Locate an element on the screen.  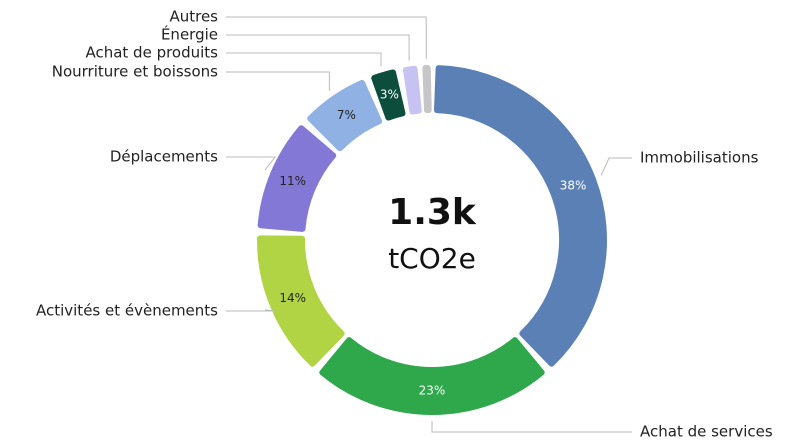
center-unit: tCO2e is located at coordinates (432, 258).